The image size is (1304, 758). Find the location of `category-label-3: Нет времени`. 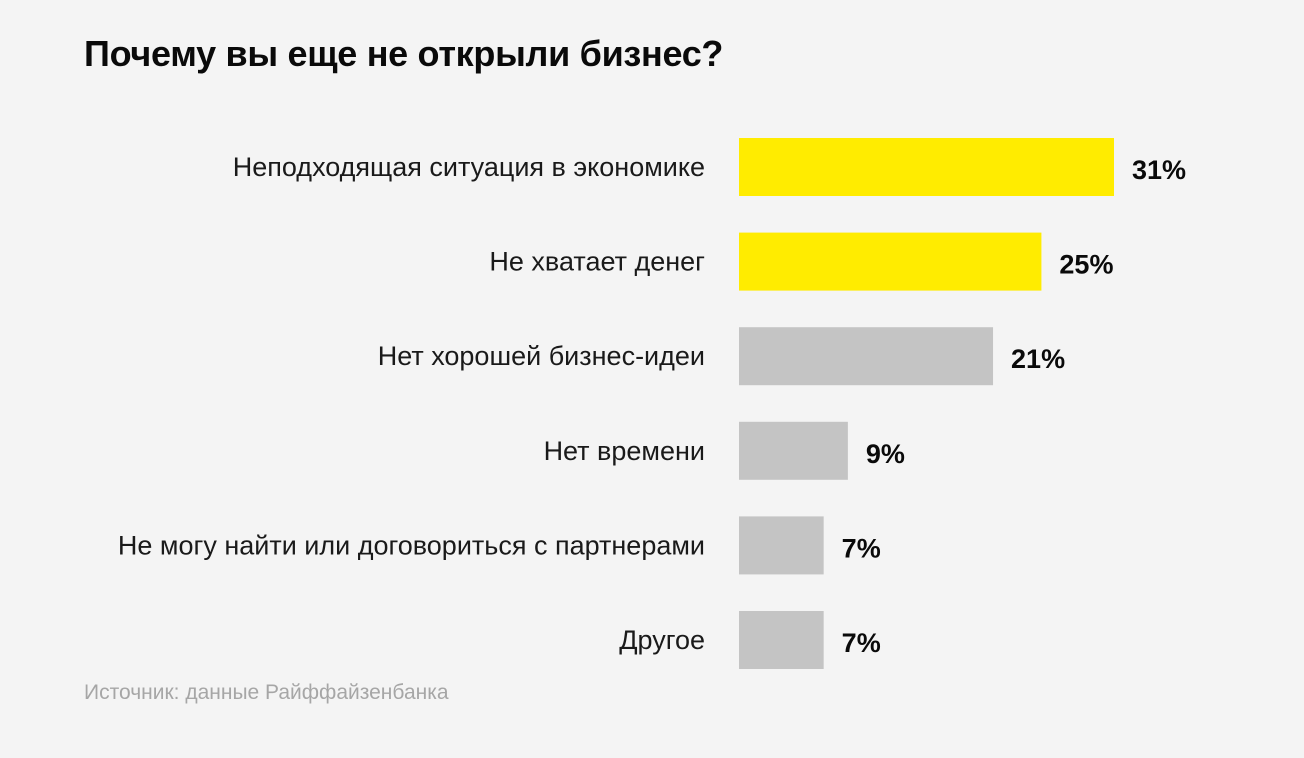

category-label-3: Нет времени is located at coordinates (624, 451).